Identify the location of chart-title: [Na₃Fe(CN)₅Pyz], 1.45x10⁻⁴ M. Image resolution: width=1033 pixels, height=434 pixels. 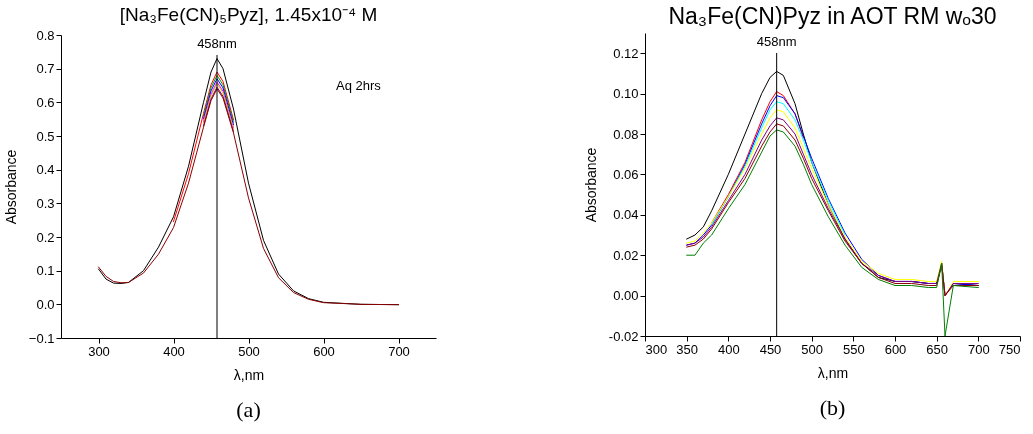
(248, 14).